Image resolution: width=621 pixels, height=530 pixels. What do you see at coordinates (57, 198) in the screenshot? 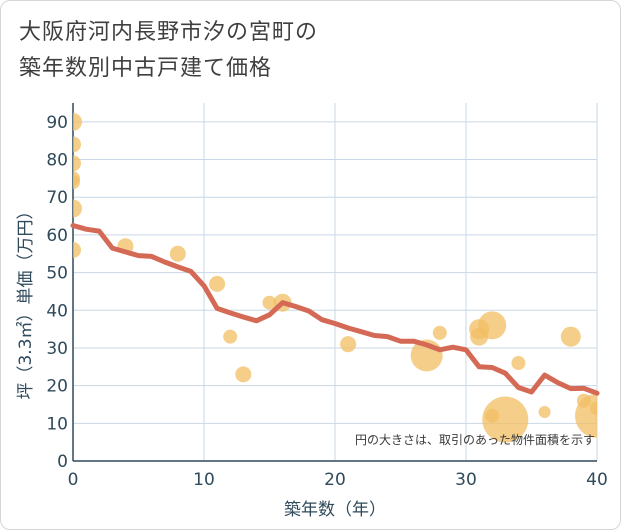
I see `y-tick-label: 70` at bounding box center [57, 198].